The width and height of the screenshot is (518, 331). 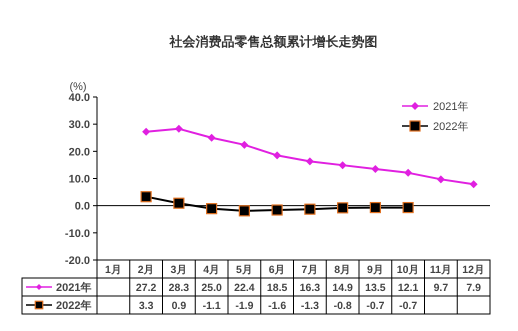 I want to click on data-label: 9.7, so click(x=441, y=288).